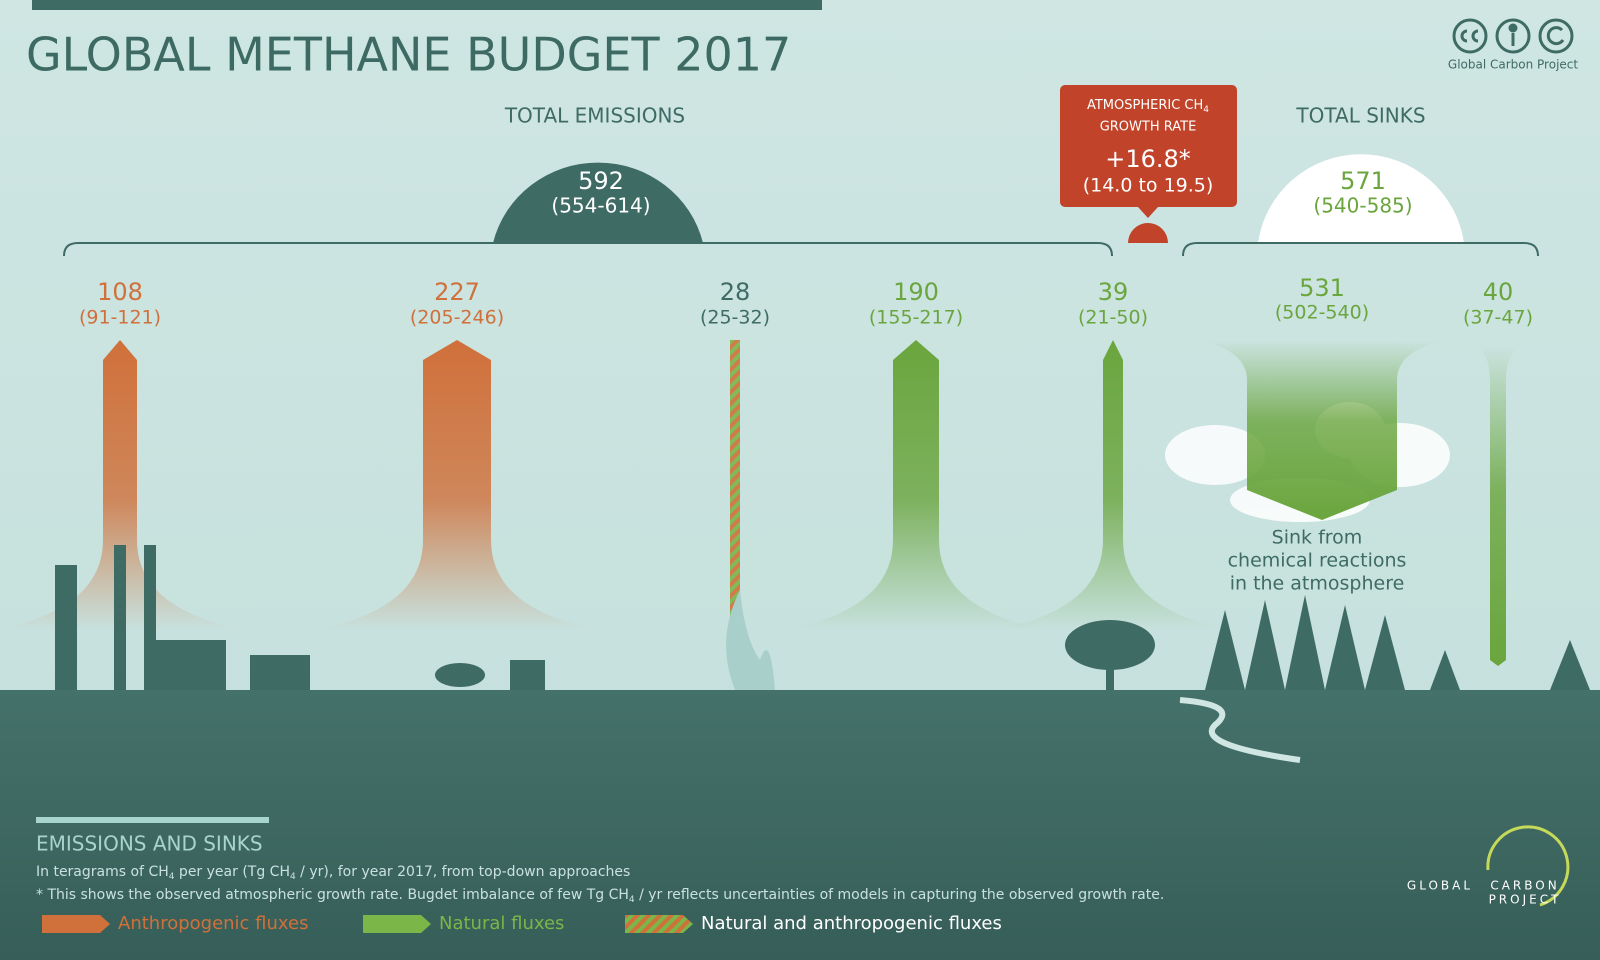 Image resolution: width=1600 pixels, height=960 pixels. What do you see at coordinates (735, 292) in the screenshot?
I see `flux-value: 28` at bounding box center [735, 292].